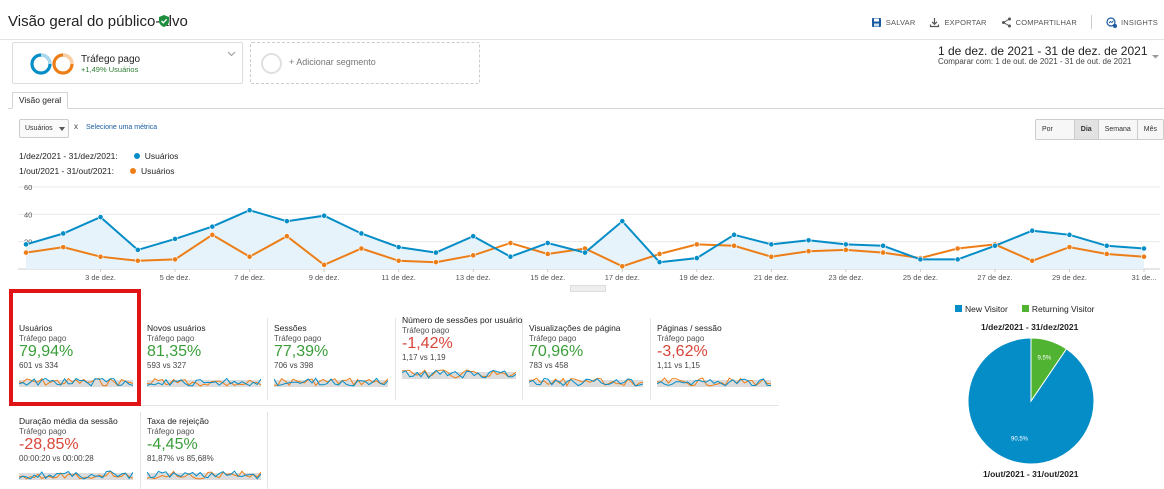 This screenshot has height=489, width=1164. Describe the element at coordinates (249, 277) in the screenshot. I see `x-tick-label: 7 de dez.` at that location.